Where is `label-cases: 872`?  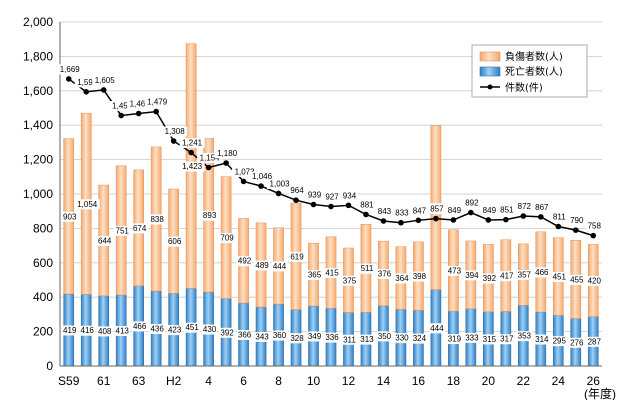
label-cases: 872 is located at coordinates (525, 206).